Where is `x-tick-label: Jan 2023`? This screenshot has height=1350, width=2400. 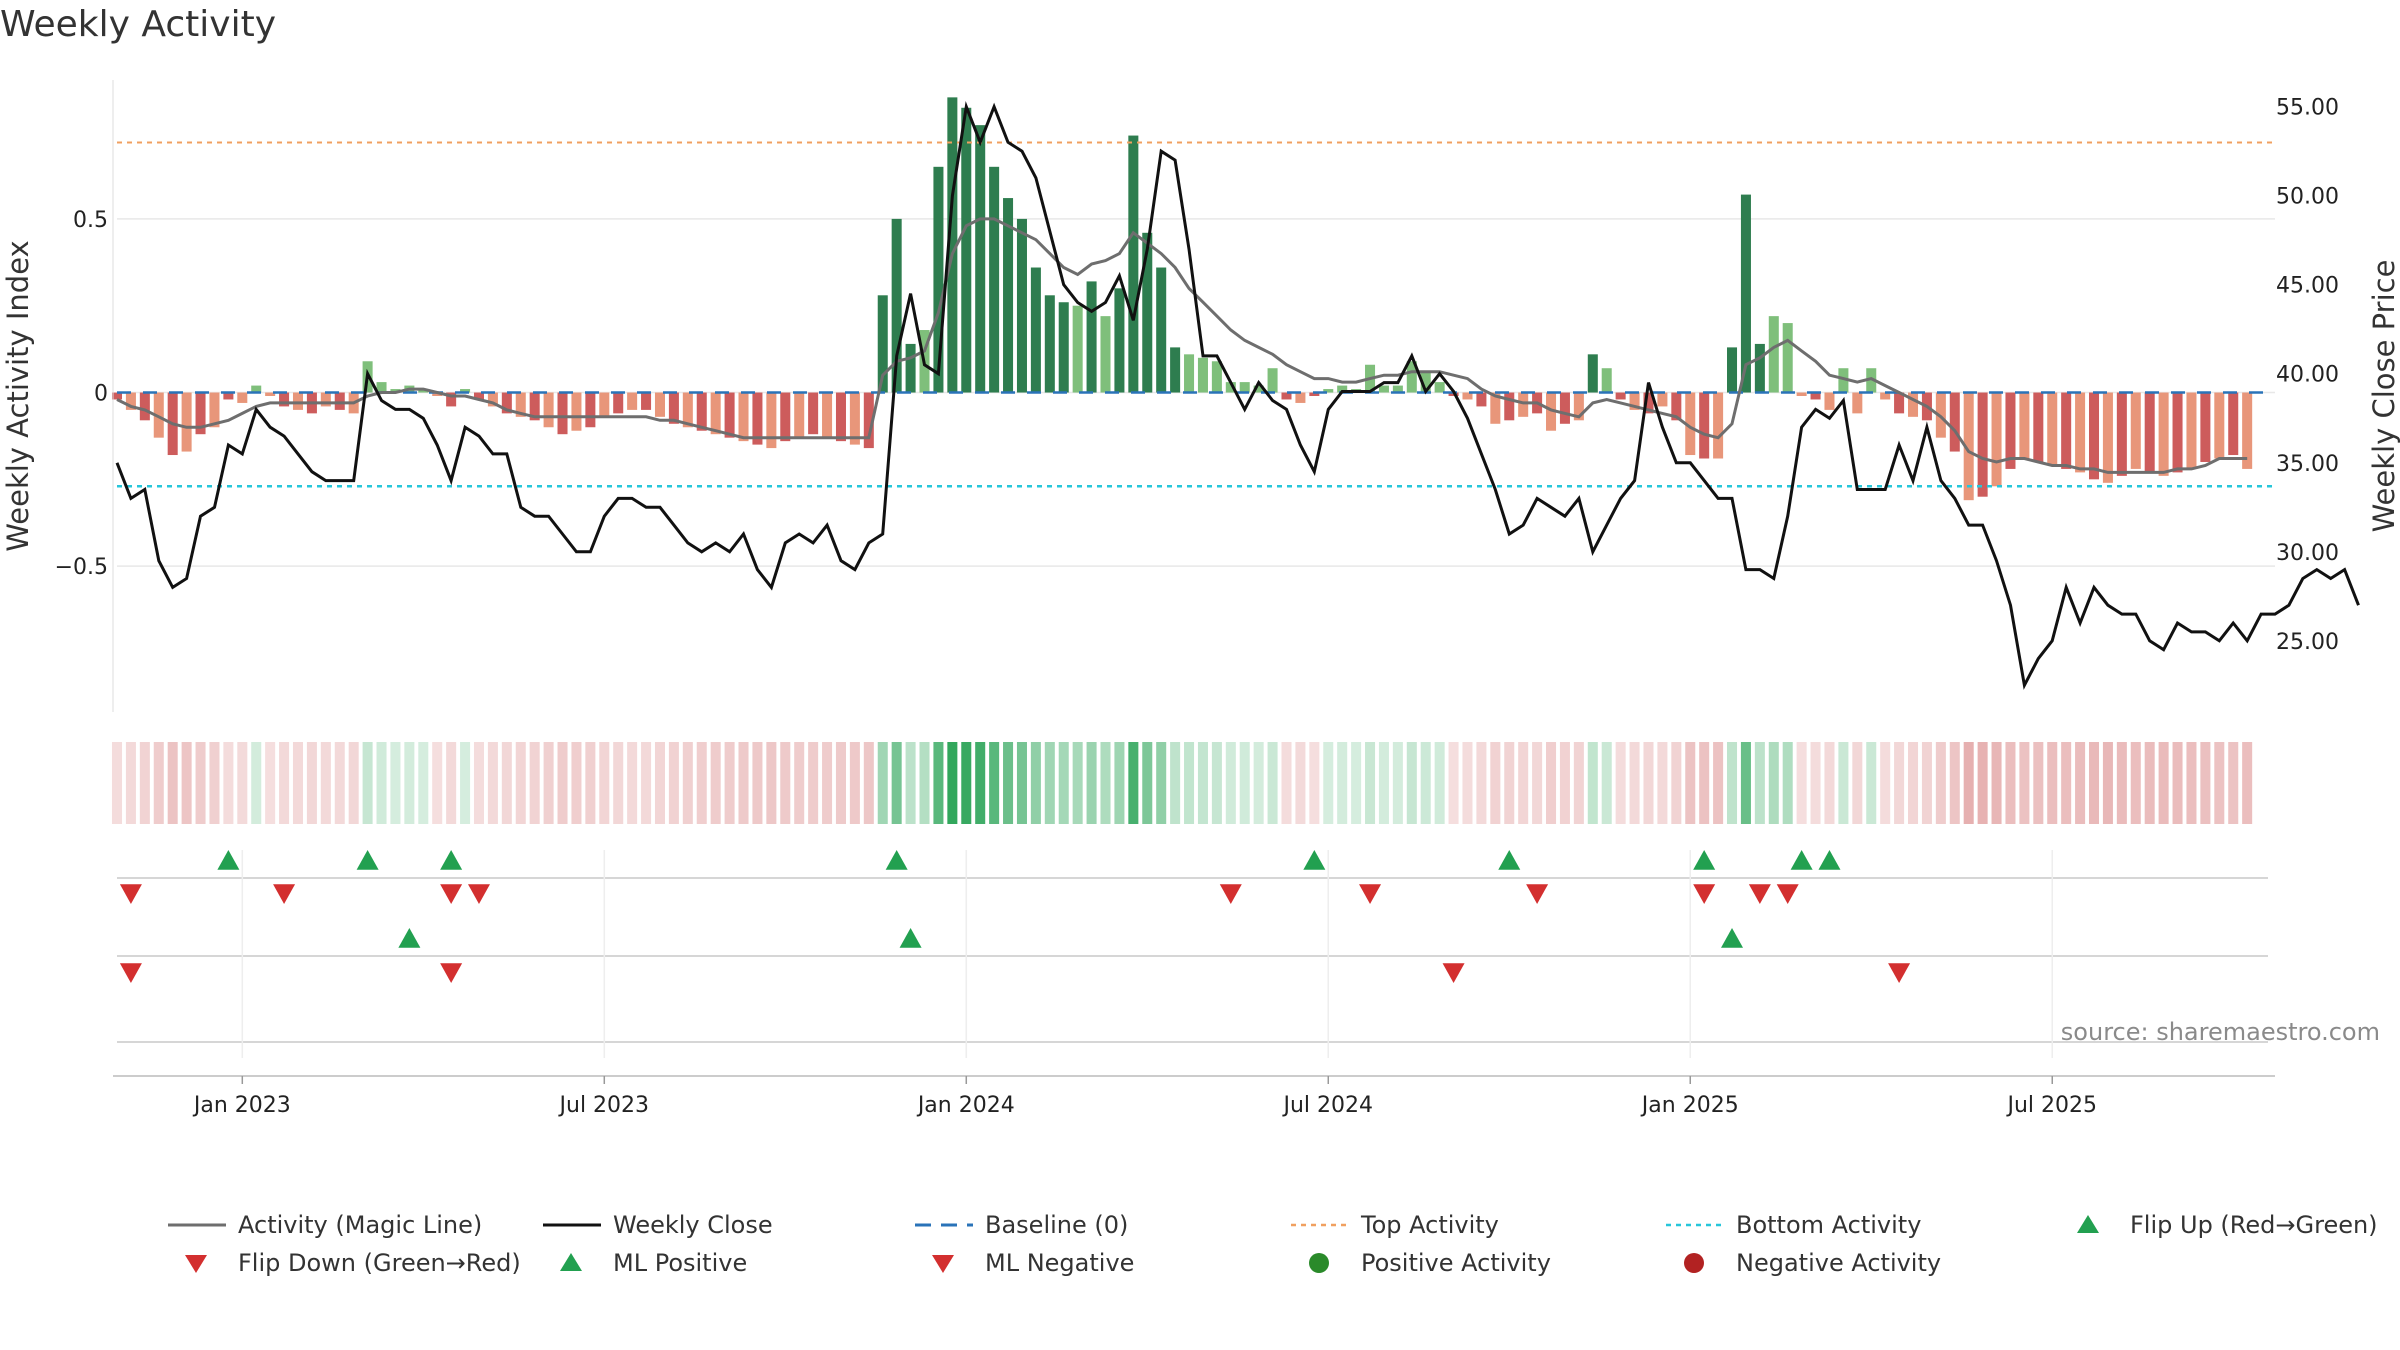 x-tick-label: Jan 2023 is located at coordinates (241, 1105).